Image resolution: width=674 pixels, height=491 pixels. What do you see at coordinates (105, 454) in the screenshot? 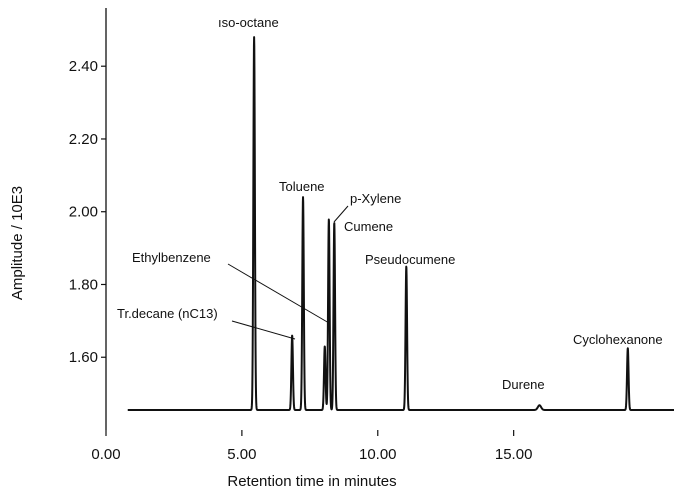
I see `x-tick-label: 0.00` at bounding box center [105, 454].